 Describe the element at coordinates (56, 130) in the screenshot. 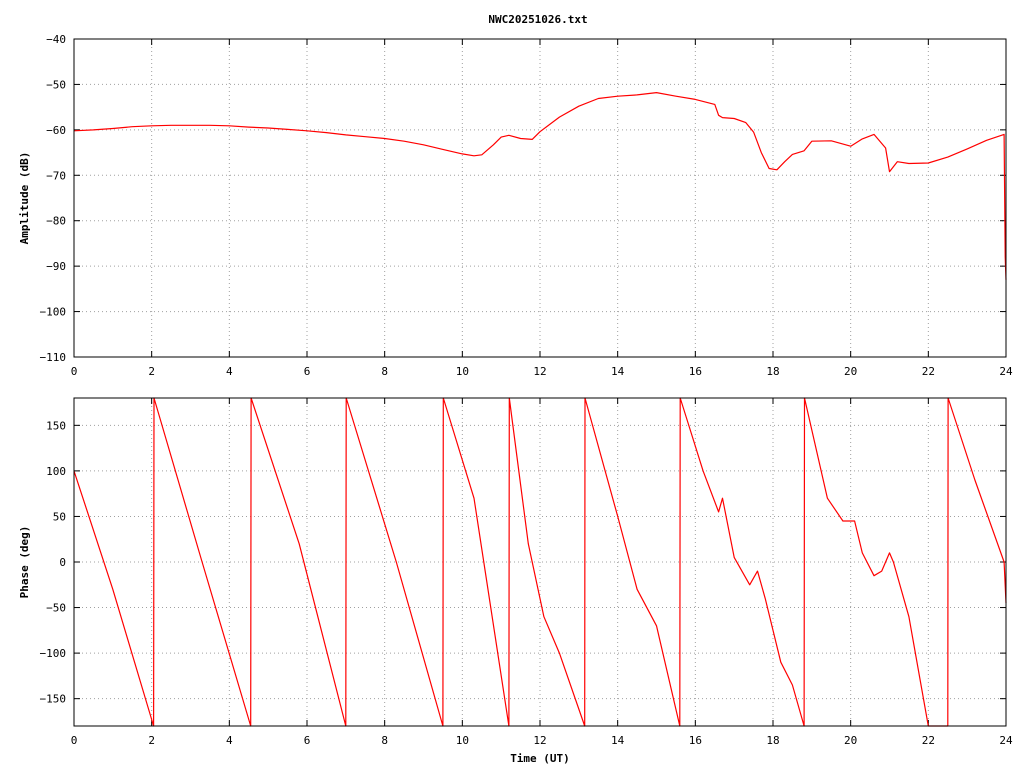

I see `amplitude-y-tick-label: −60` at that location.